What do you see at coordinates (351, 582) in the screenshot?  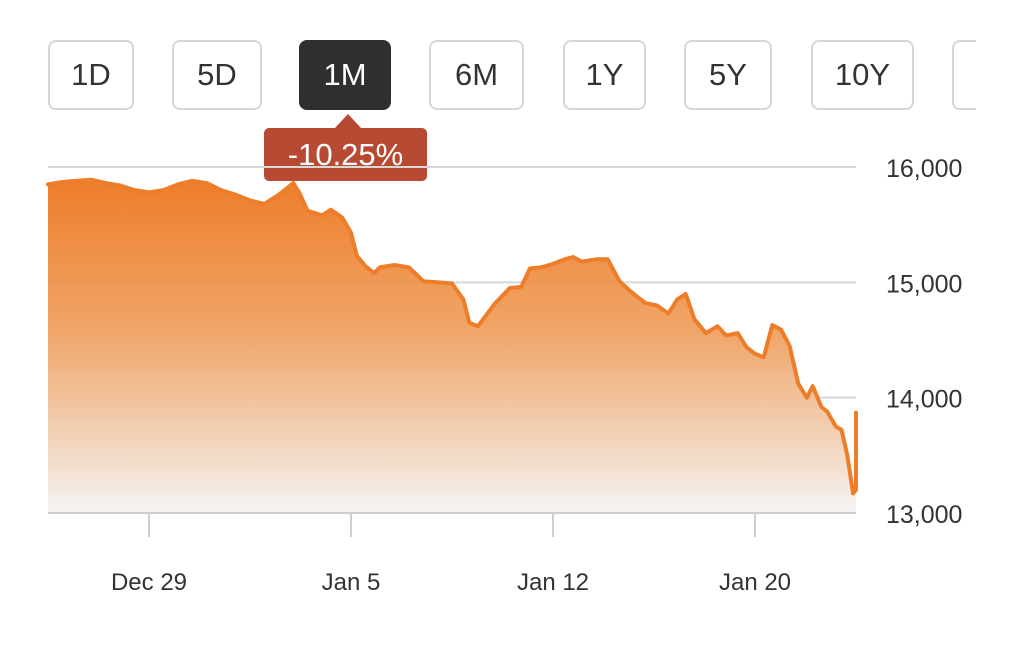 I see `x-tick-label: Jan 5` at bounding box center [351, 582].